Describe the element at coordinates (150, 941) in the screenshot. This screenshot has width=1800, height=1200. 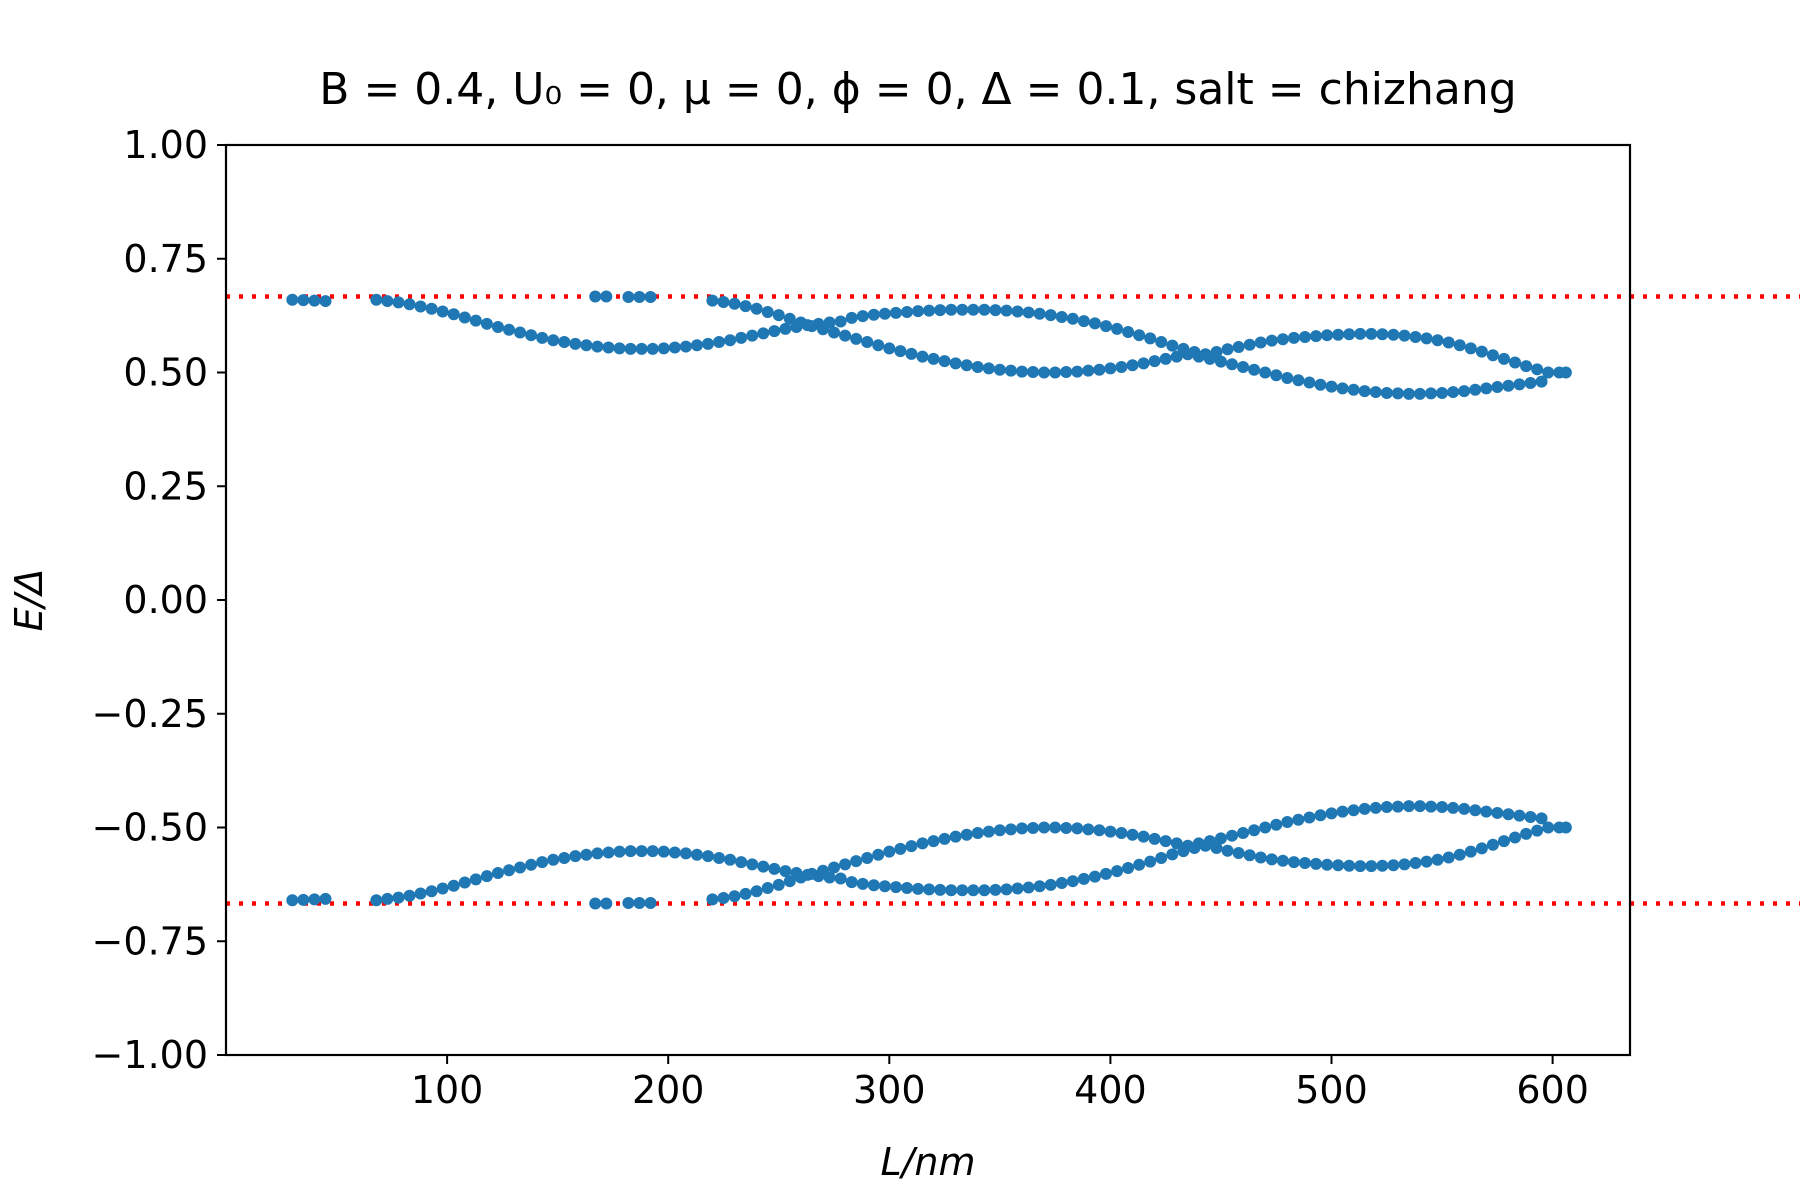
I see `y-tick-label: −0.75` at that location.